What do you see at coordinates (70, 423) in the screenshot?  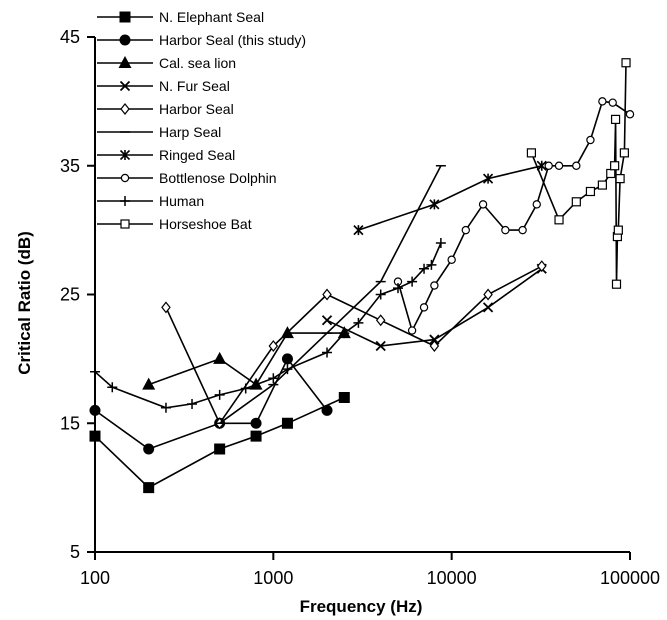 I see `y-tick-label: 15` at bounding box center [70, 423].